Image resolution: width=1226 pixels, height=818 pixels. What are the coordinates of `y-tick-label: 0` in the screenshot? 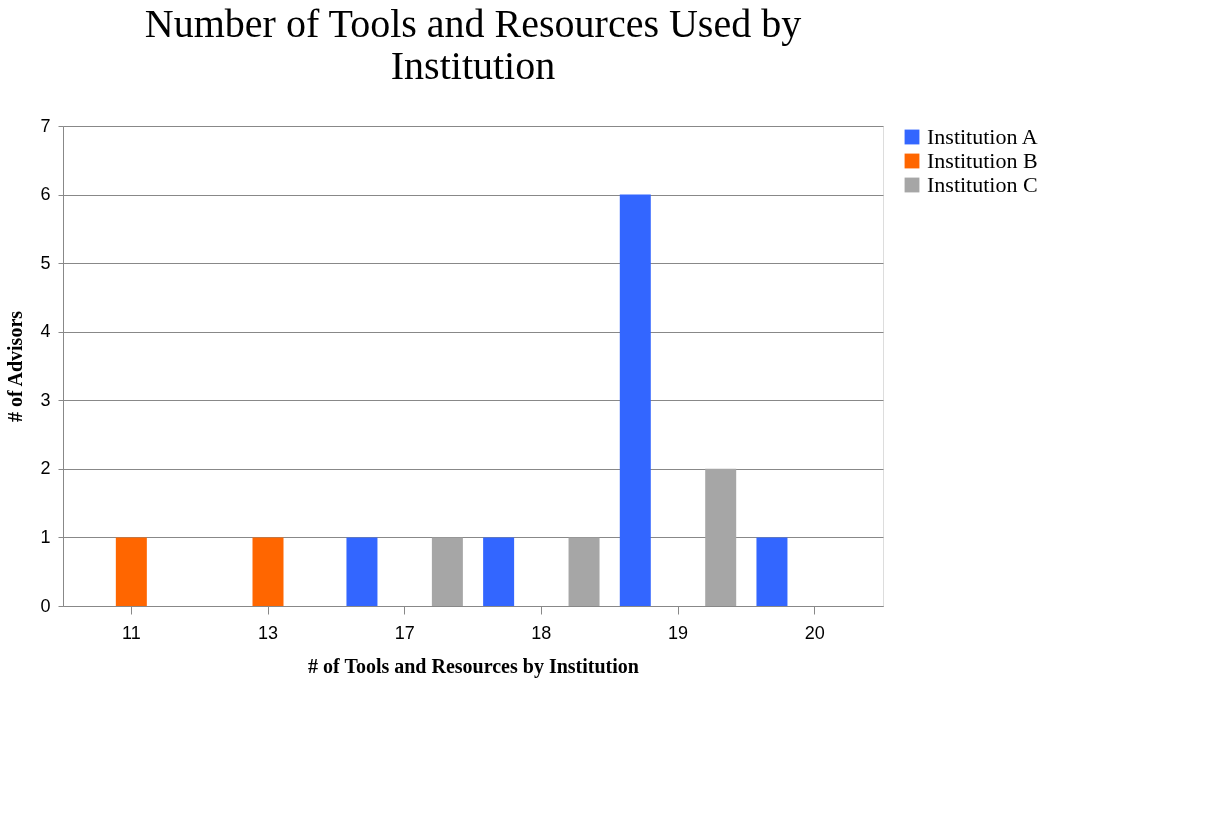 It's located at (45, 605).